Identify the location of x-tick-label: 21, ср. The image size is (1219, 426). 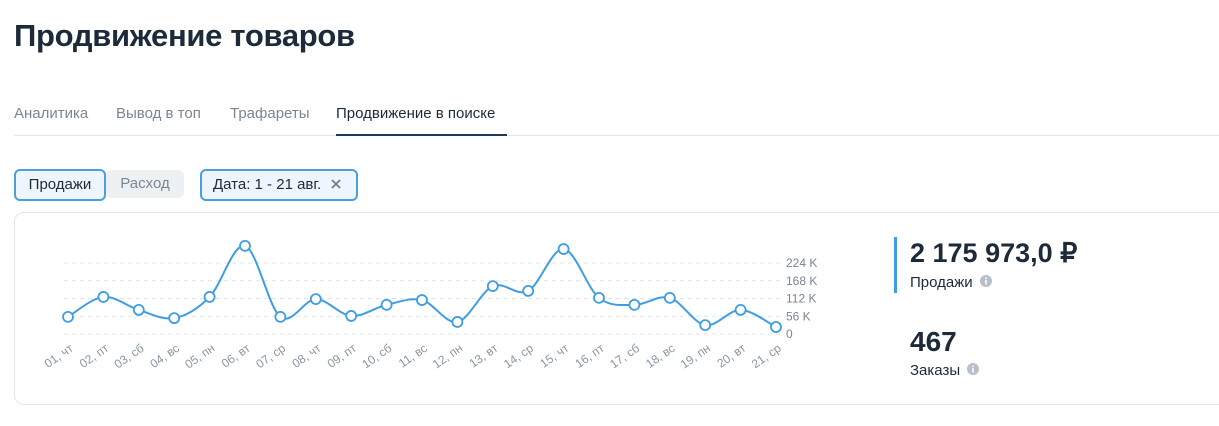
(766, 356).